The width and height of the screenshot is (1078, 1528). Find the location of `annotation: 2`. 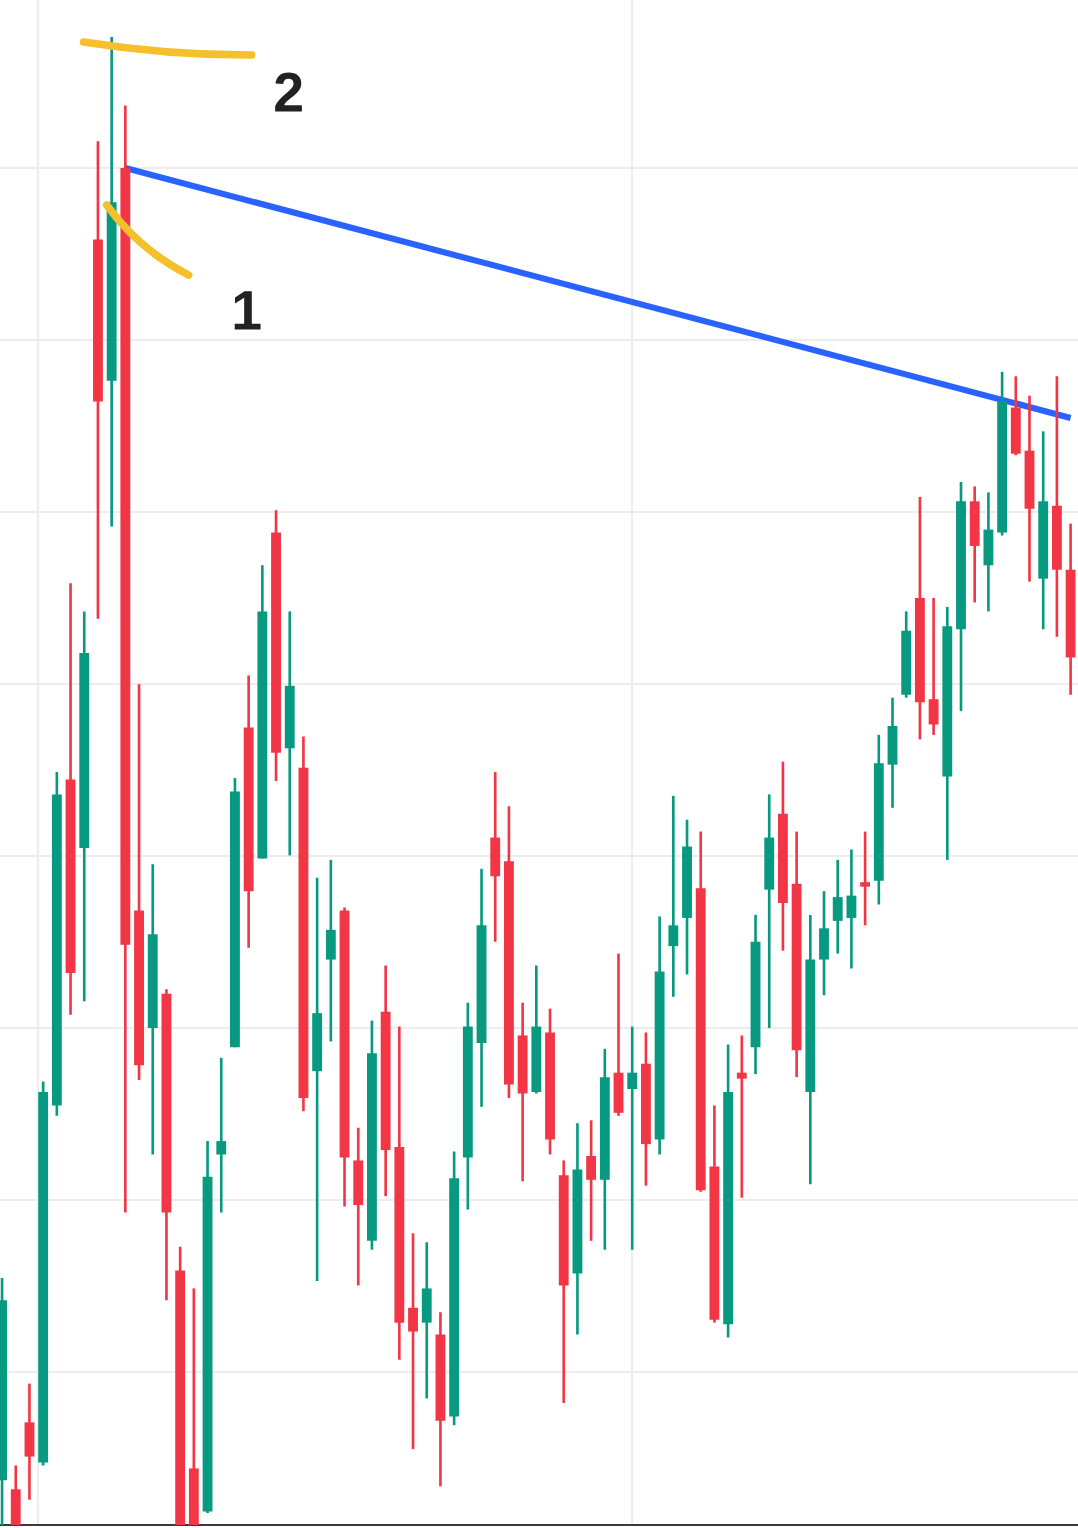

annotation: 2 is located at coordinates (288, 92).